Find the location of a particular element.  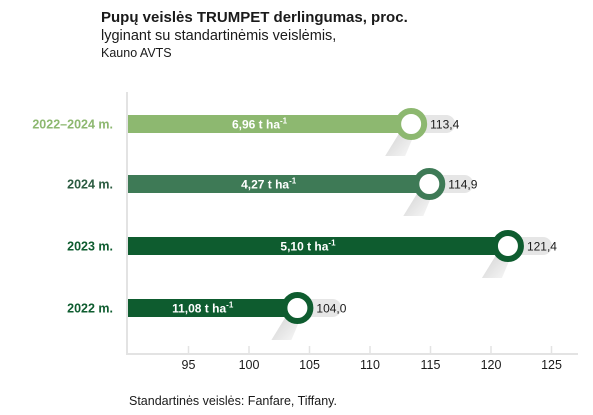

category-label: 2023 m. is located at coordinates (90, 247).